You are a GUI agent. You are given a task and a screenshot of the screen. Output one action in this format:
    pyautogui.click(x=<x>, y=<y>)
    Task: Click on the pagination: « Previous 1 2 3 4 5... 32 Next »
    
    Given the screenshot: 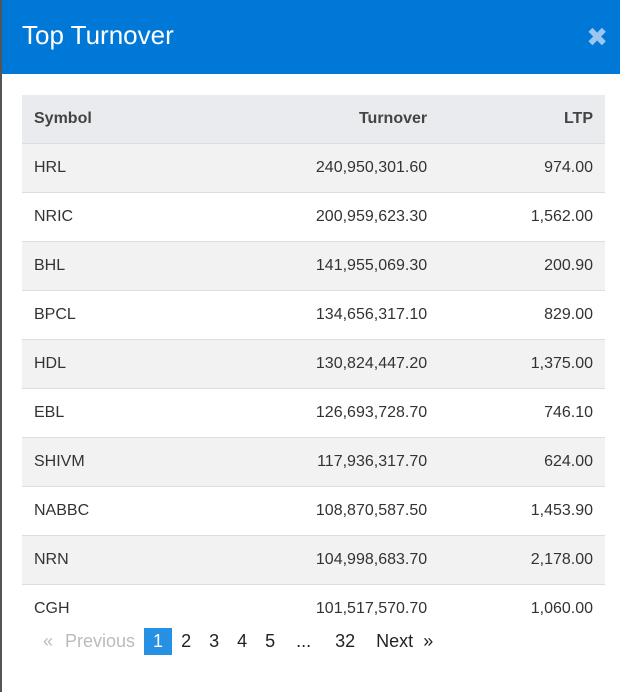 What is the action you would take?
    pyautogui.click(x=238, y=641)
    